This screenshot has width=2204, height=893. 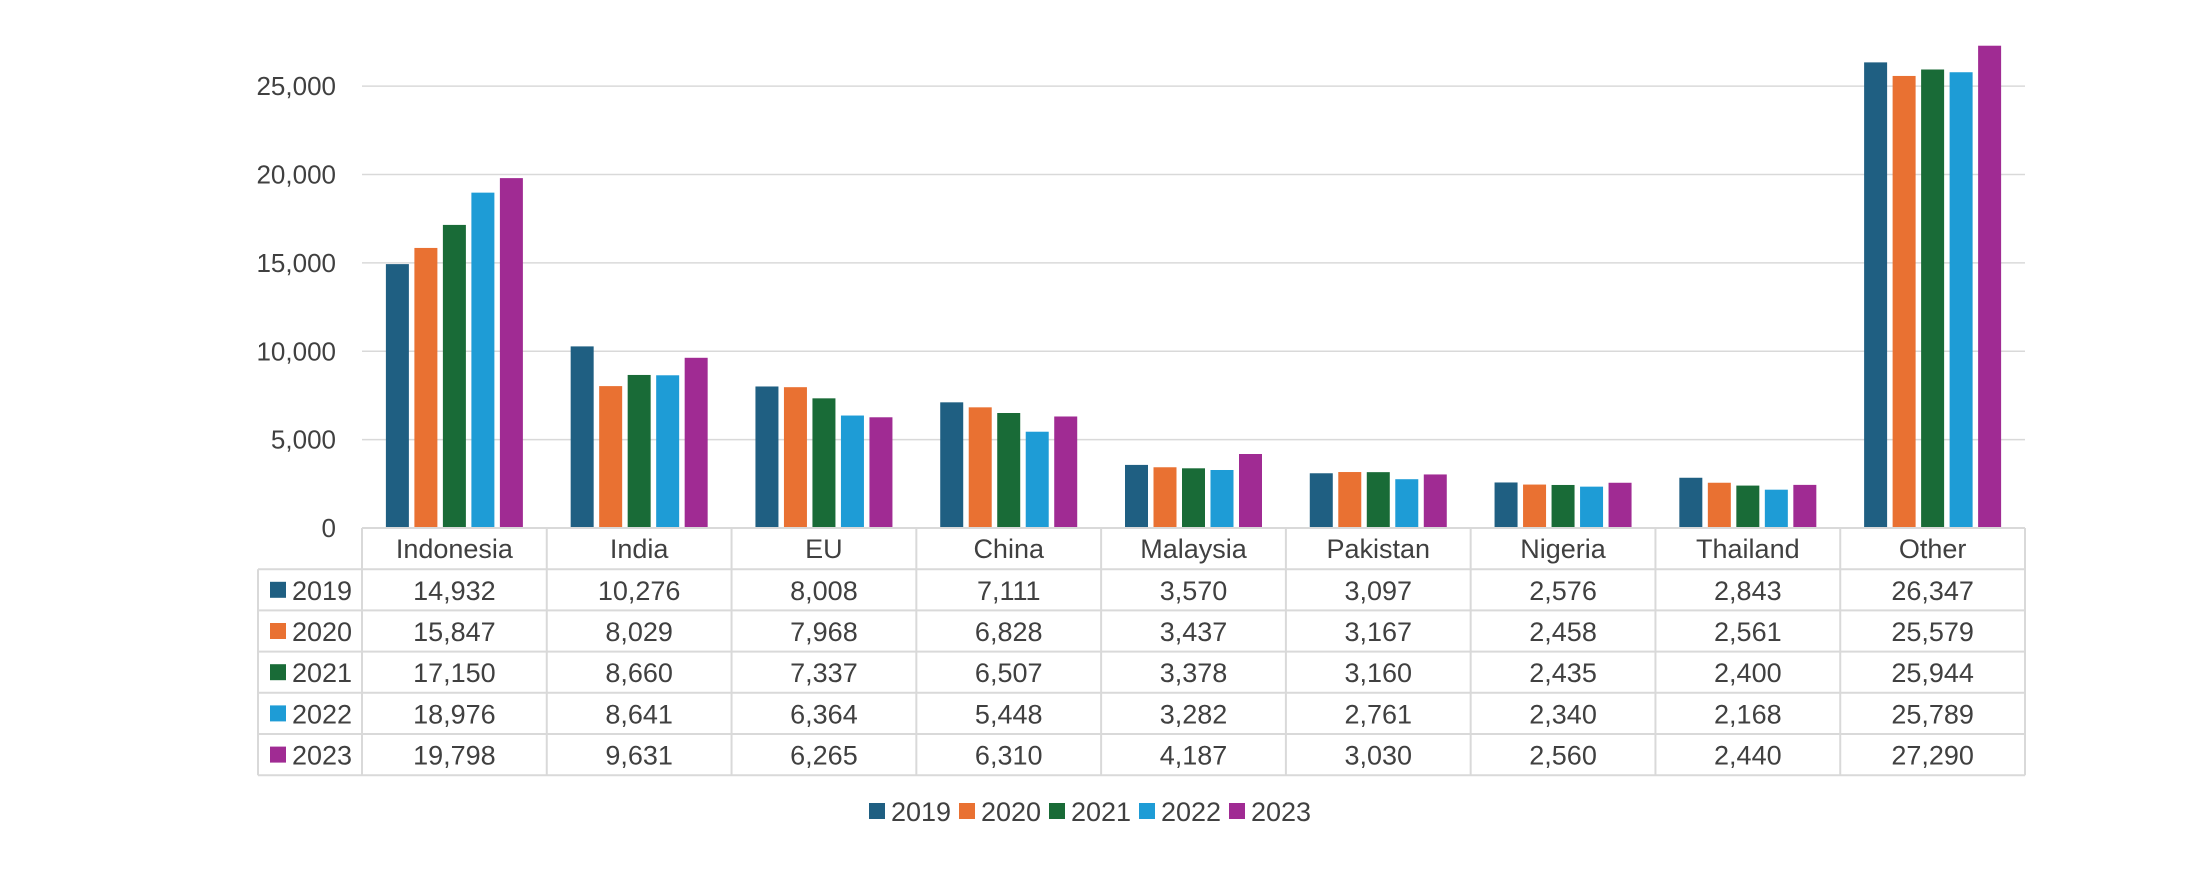 What do you see at coordinates (1563, 506) in the screenshot?
I see `bar-nigeria-2021` at bounding box center [1563, 506].